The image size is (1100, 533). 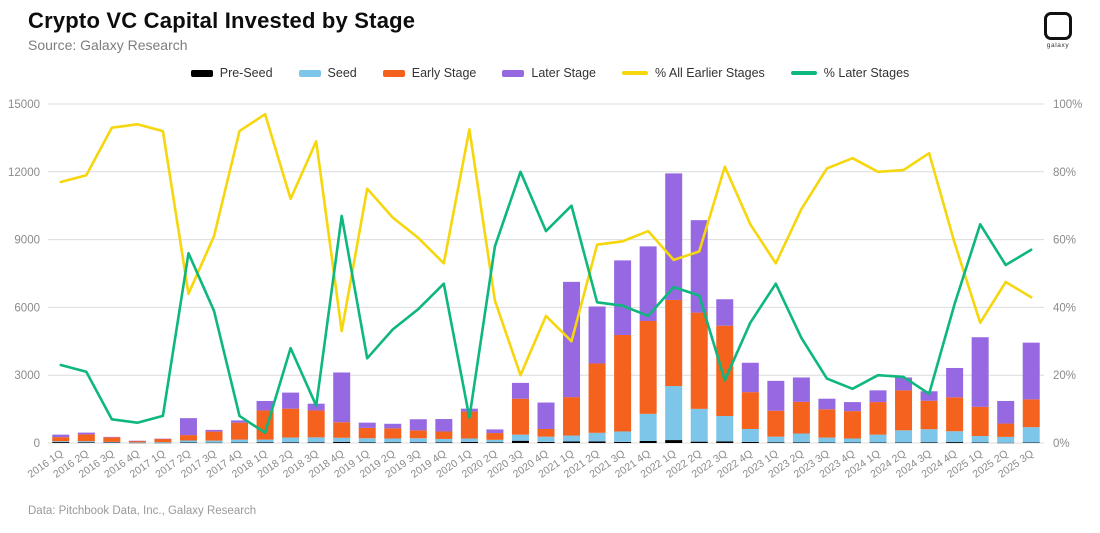 I want to click on legend-item-pre-seed: Pre-Seed, so click(x=231, y=73).